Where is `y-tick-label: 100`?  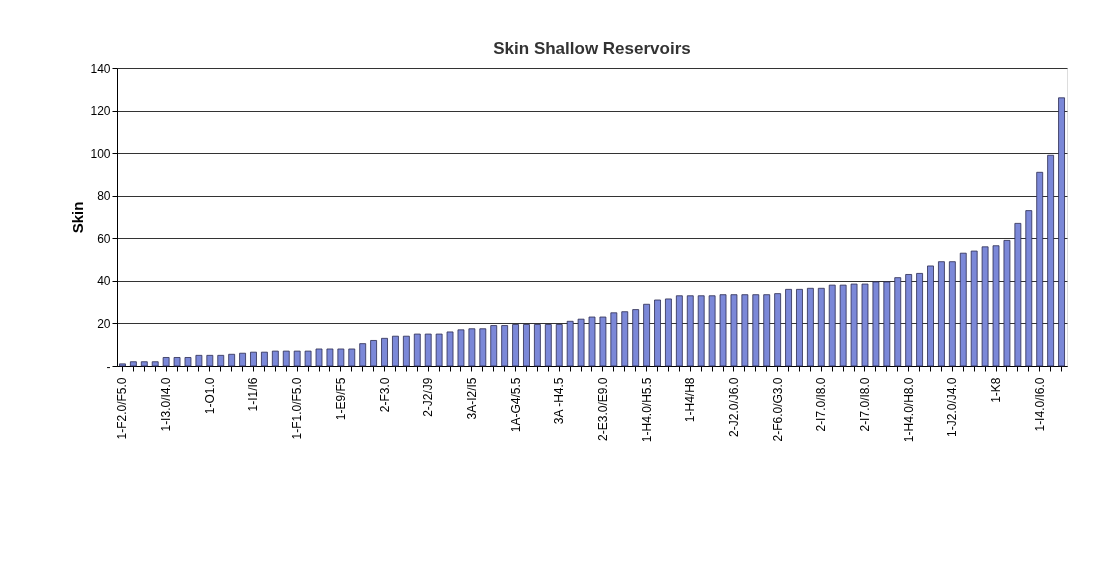
y-tick-label: 100 is located at coordinates (100, 153).